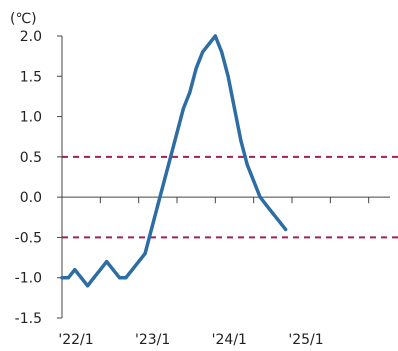 This screenshot has width=398, height=351. Describe the element at coordinates (152, 340) in the screenshot. I see `x-tick-label: '23/1` at that location.